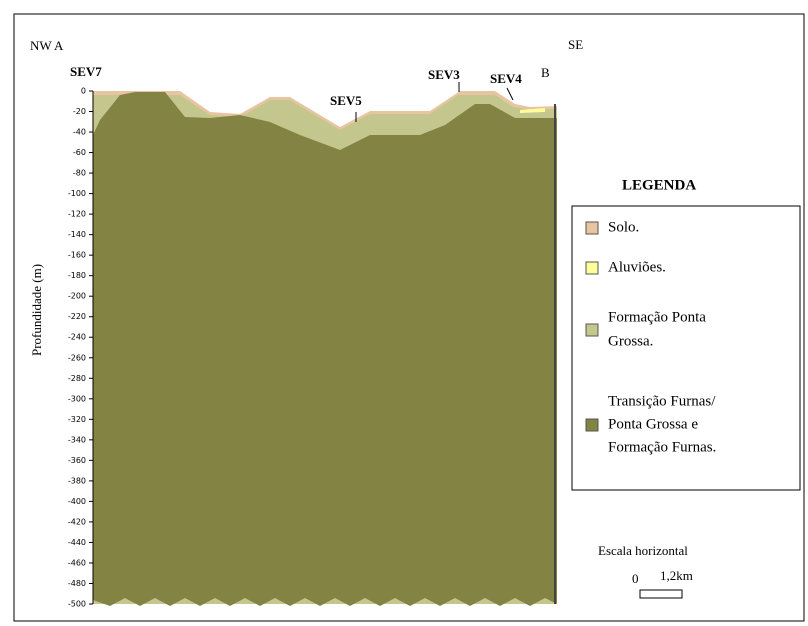  Describe the element at coordinates (623, 227) in the screenshot. I see `legend-label: Solo.` at that location.